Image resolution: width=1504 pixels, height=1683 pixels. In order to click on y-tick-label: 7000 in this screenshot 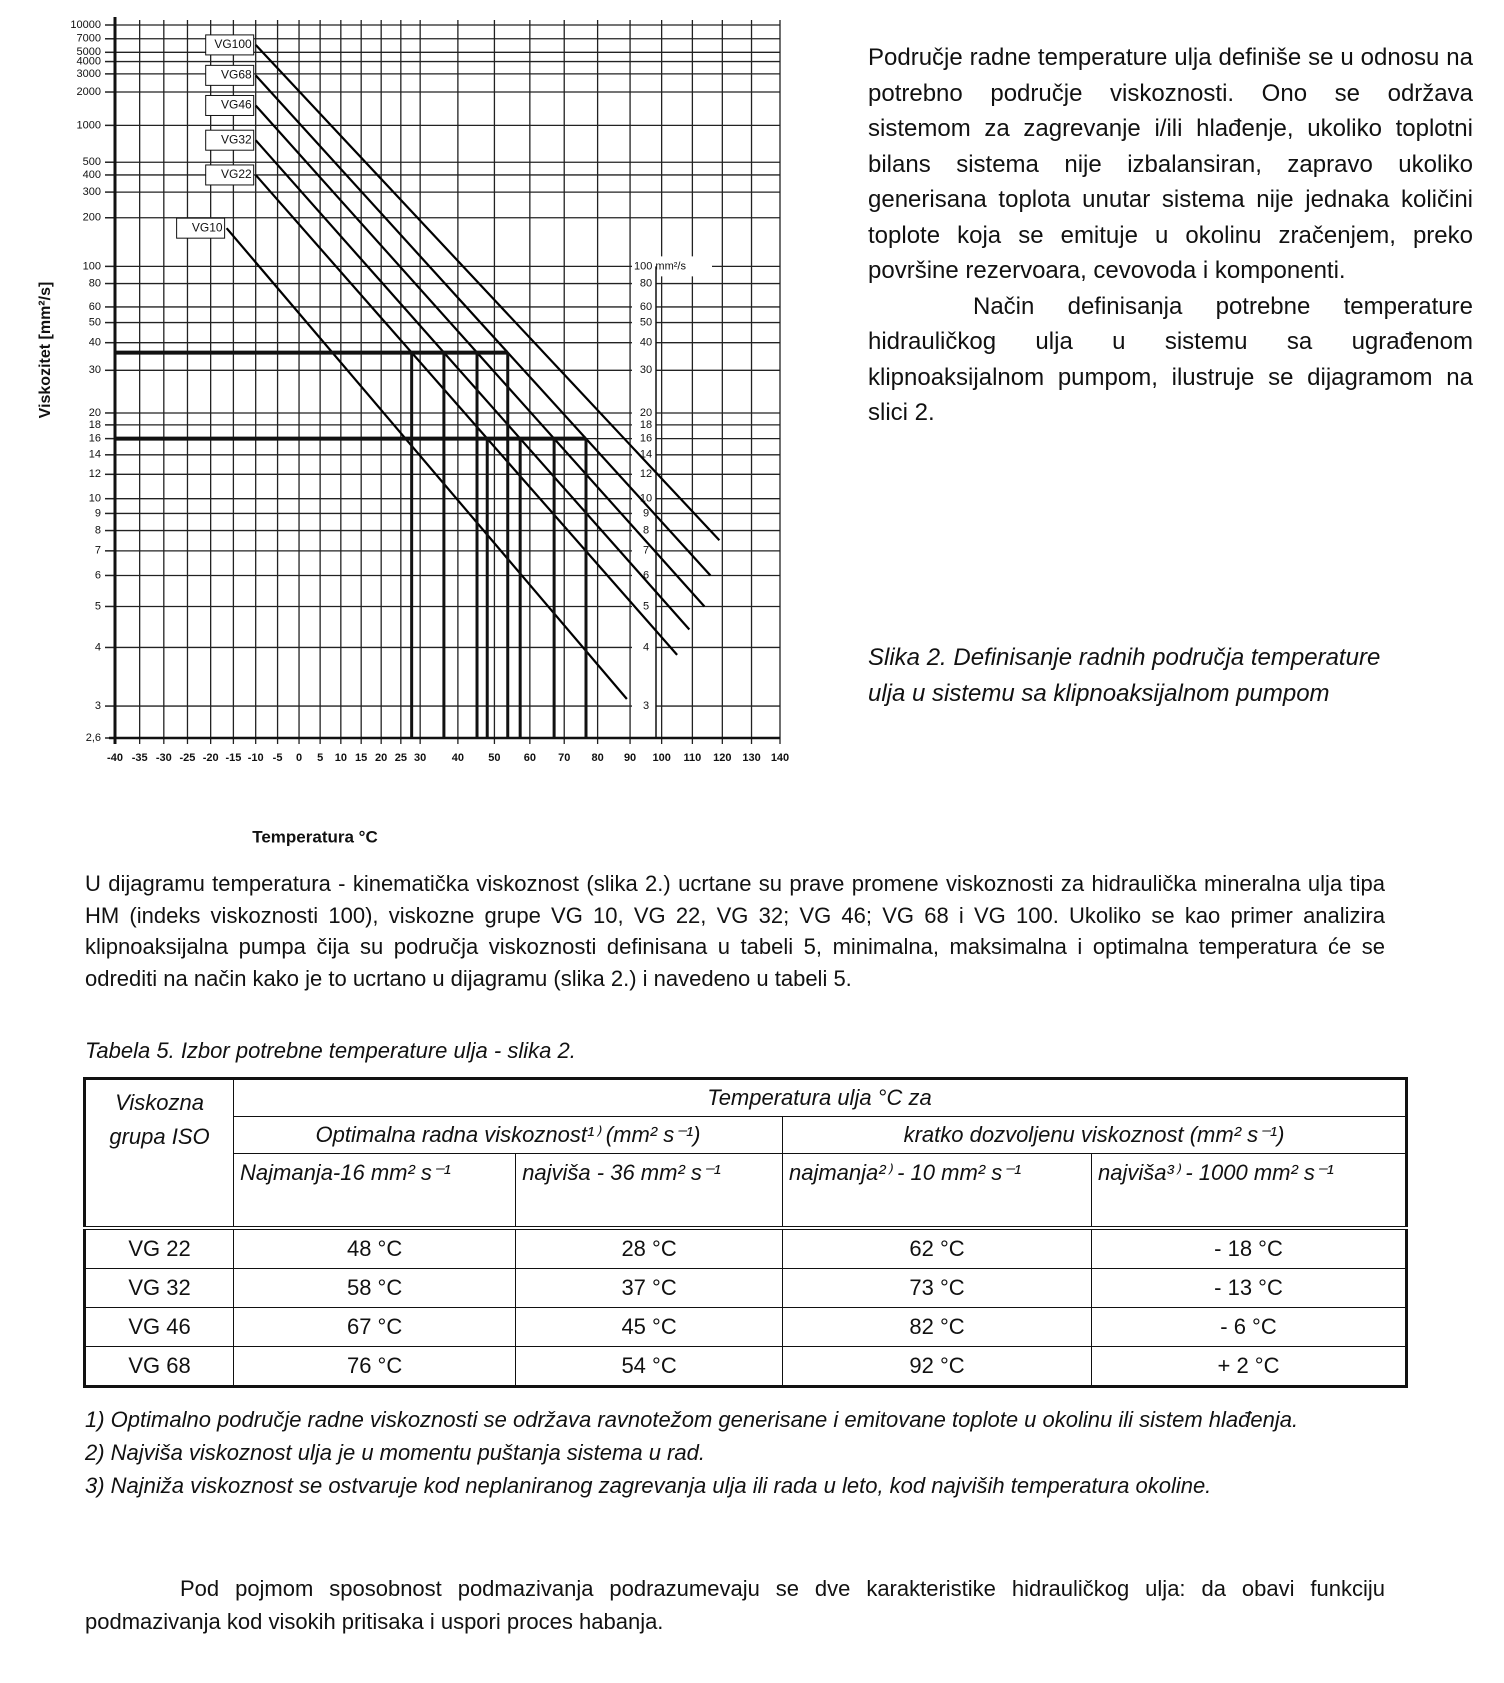, I will do `click(89, 39)`.